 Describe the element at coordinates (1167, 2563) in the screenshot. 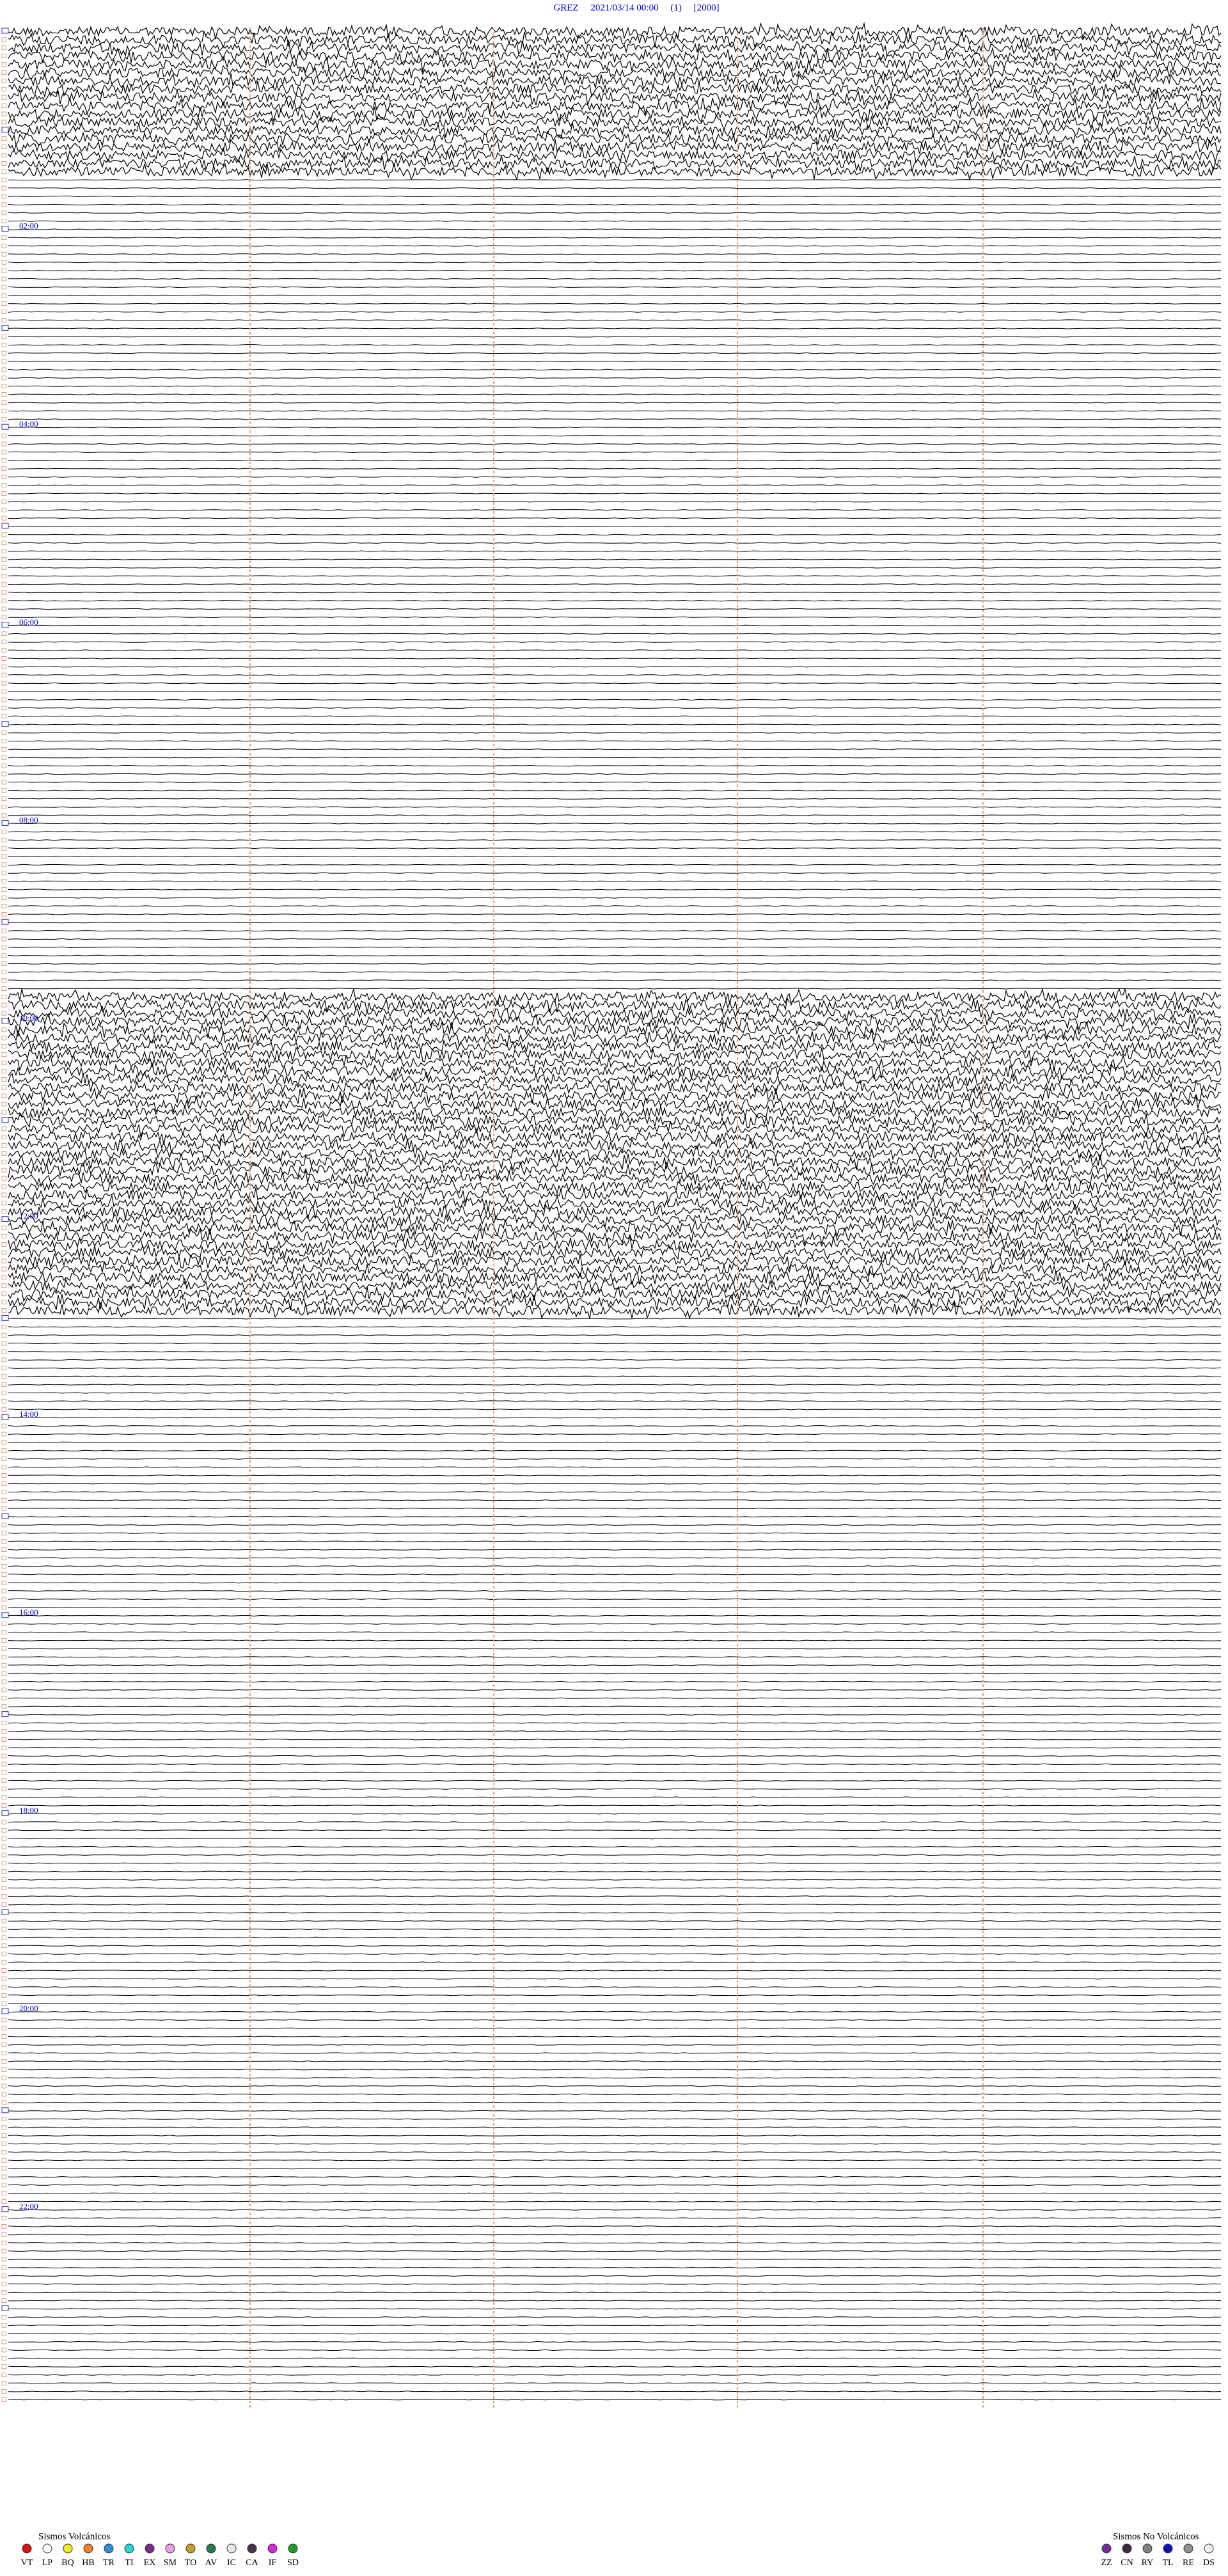

I see `legend-code: TL` at that location.